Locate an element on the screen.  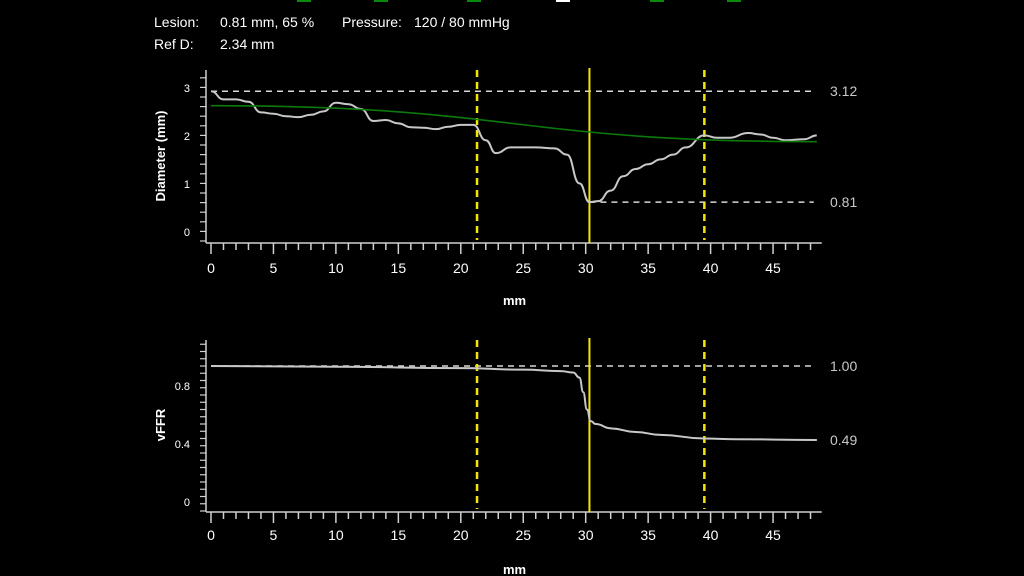
pressure-value: 120 / 80 mmHg is located at coordinates (462, 22).